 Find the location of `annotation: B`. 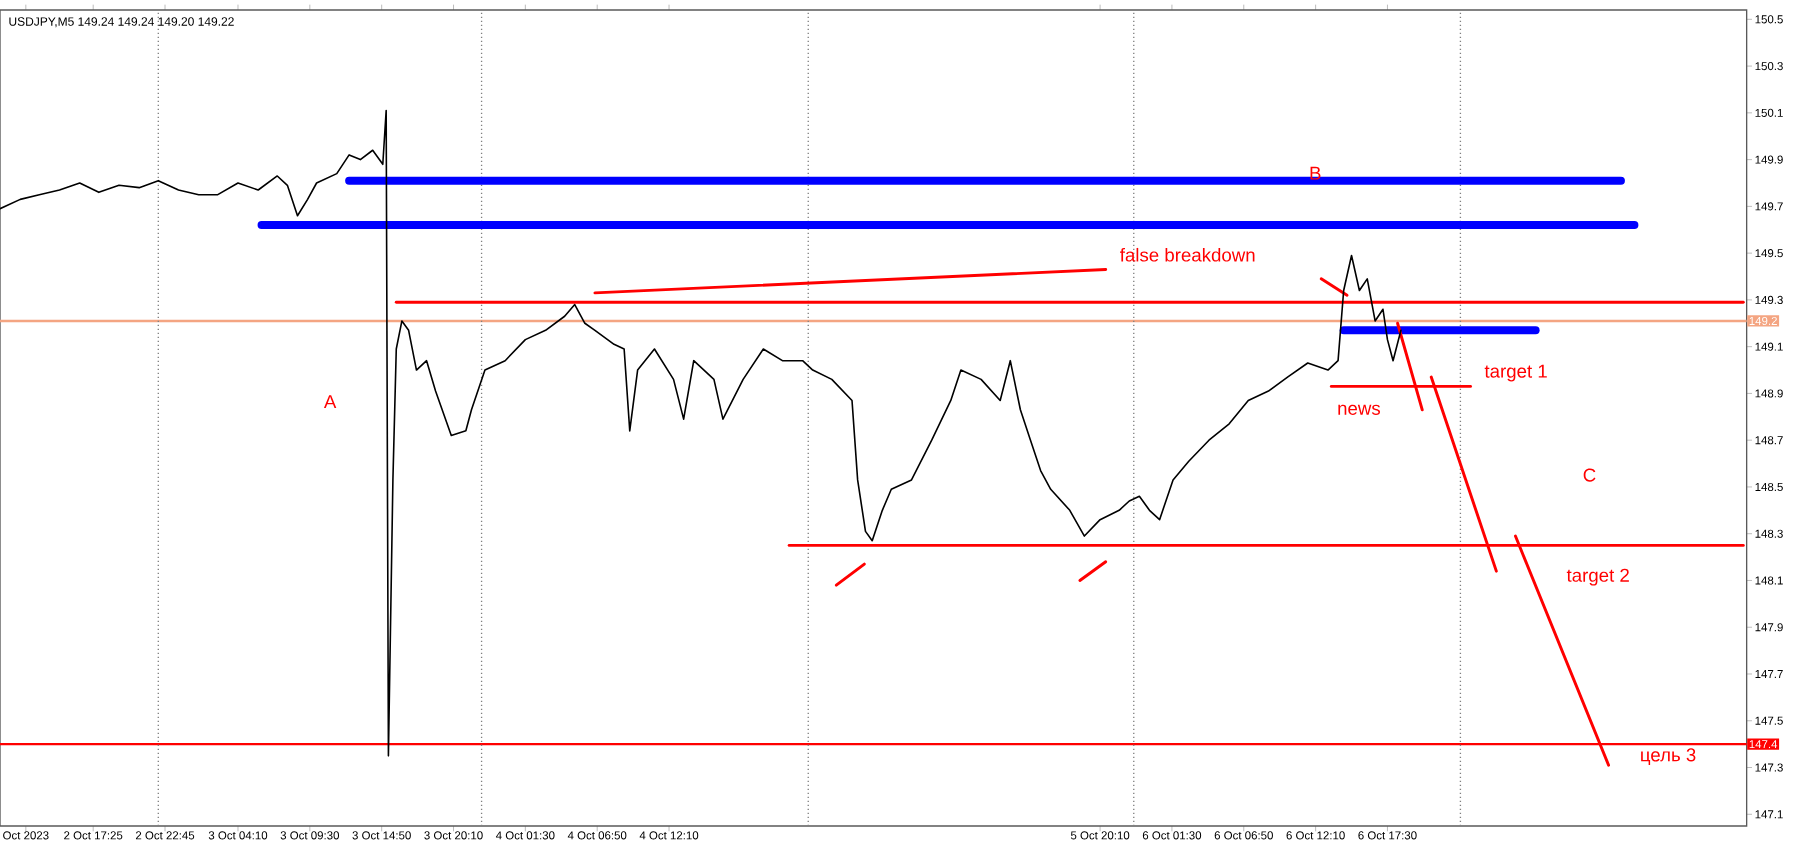

annotation: B is located at coordinates (1315, 173).